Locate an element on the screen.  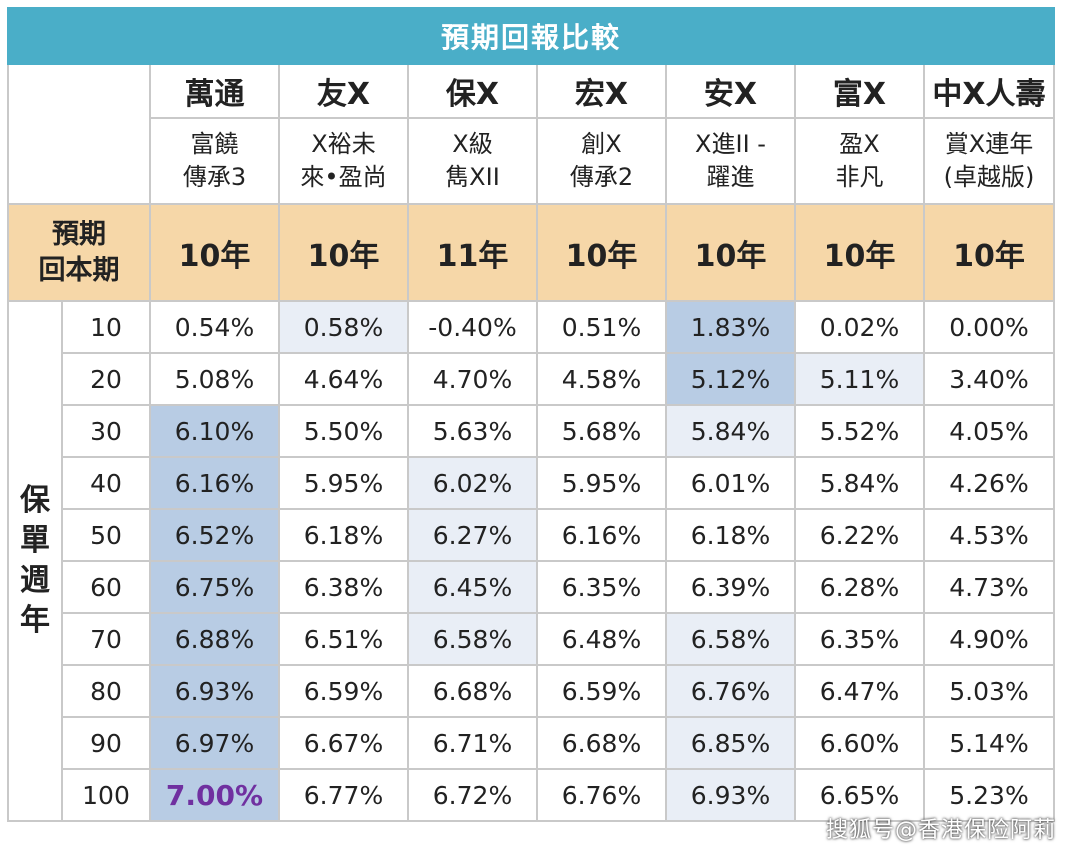
product-name-line: 創X is located at coordinates (601, 144).